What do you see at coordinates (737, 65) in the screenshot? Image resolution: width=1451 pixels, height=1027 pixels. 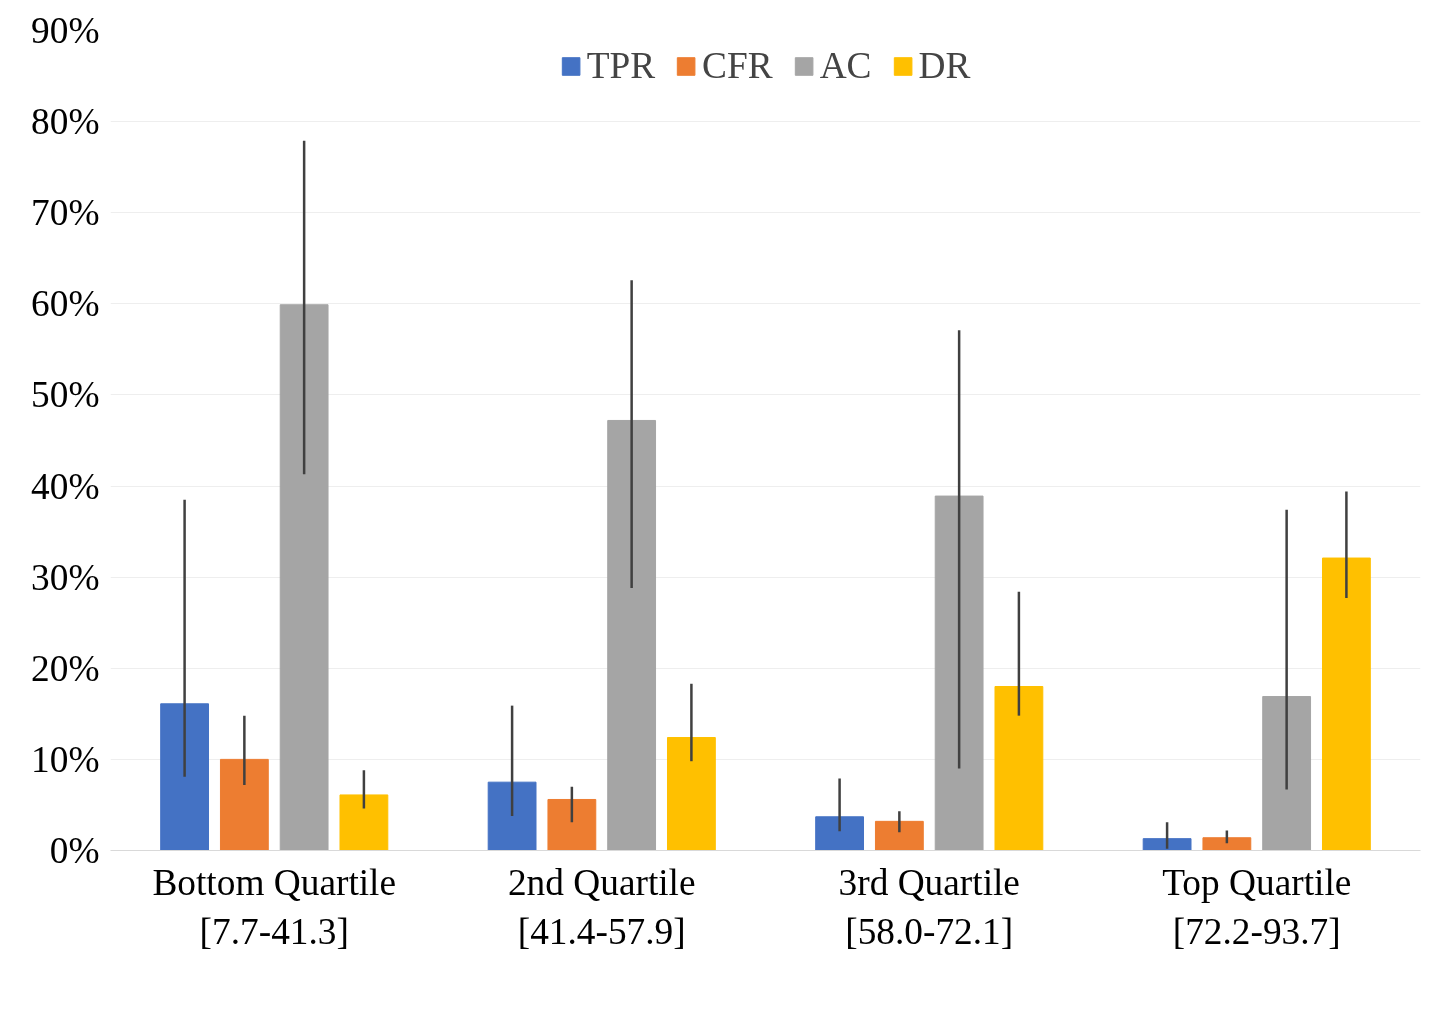 I see `legend-label: CFR` at bounding box center [737, 65].